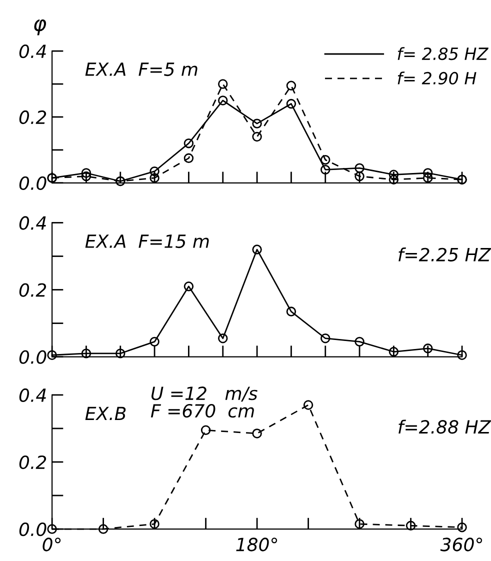 This screenshot has width=491, height=561. Describe the element at coordinates (147, 241) in the screenshot. I see `annotation: EX.A F=15 m` at that location.